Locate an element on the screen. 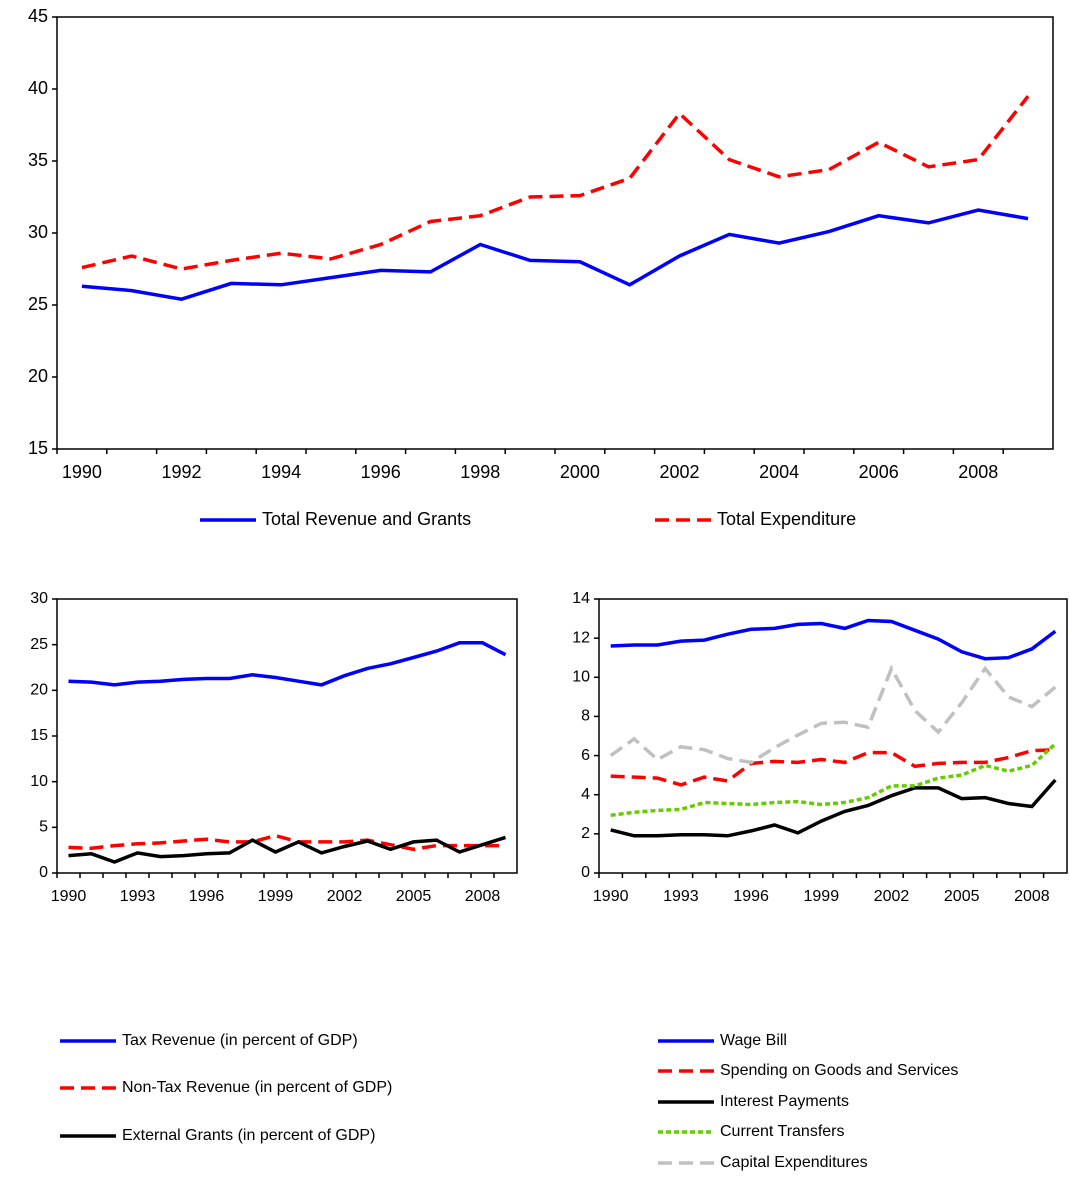 This screenshot has height=1179, width=1070. legend-label: Total Revenue and Grants is located at coordinates (366, 519).